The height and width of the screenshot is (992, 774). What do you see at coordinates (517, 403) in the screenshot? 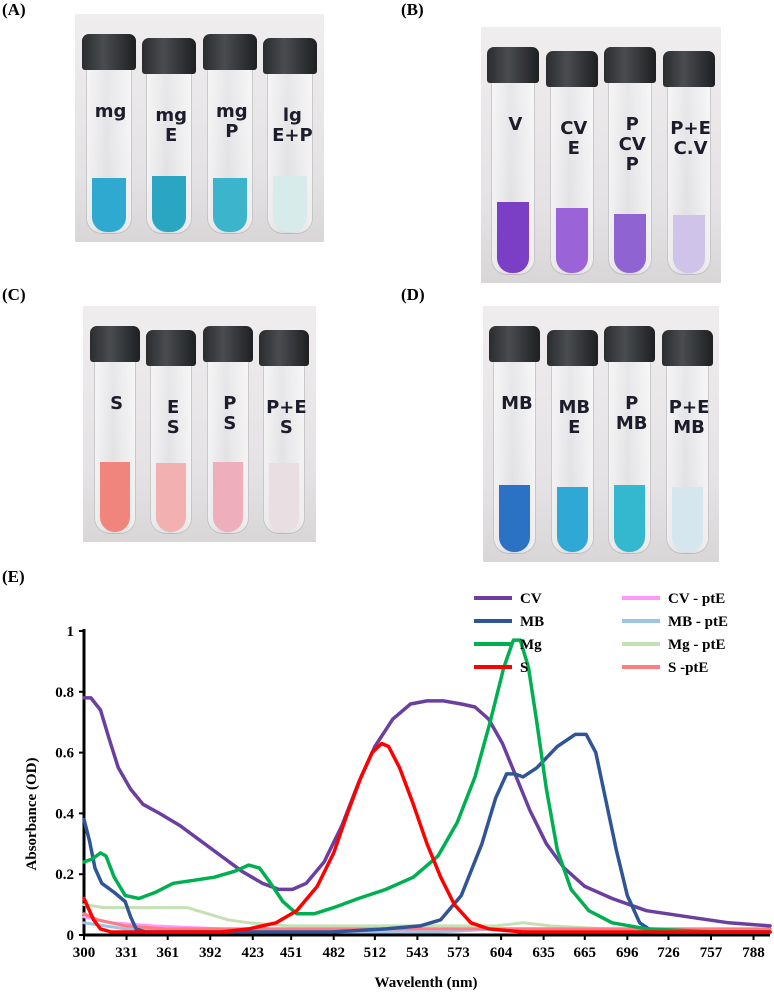
I see `tube-marker-label: MB` at bounding box center [517, 403].